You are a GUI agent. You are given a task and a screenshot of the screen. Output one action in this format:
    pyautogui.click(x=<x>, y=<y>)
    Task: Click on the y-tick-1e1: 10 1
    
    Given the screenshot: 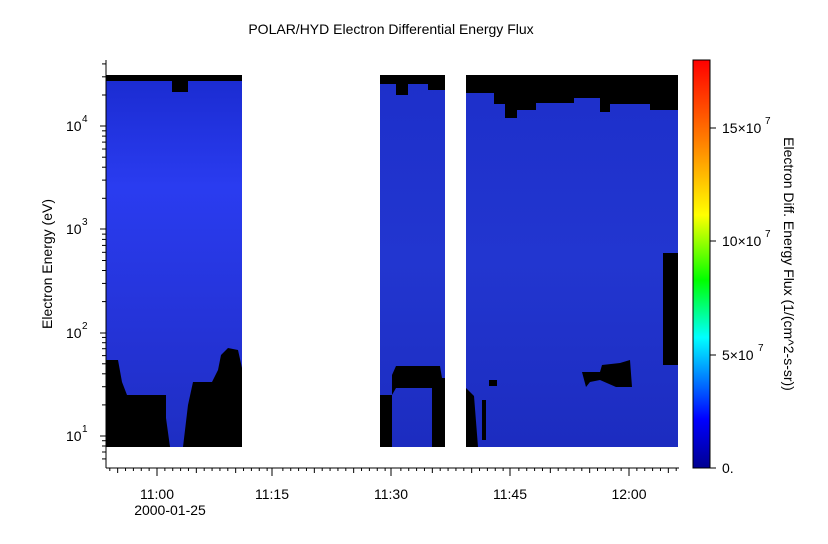 What is the action you would take?
    pyautogui.click(x=86, y=434)
    